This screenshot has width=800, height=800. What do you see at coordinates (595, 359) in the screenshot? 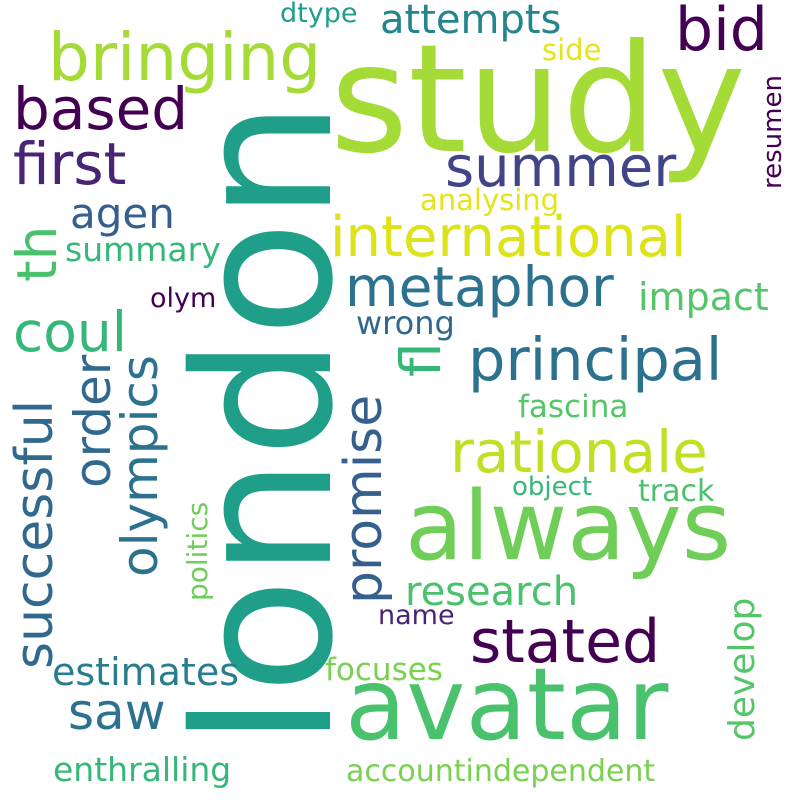
I see `word-principal: principal` at bounding box center [595, 359].